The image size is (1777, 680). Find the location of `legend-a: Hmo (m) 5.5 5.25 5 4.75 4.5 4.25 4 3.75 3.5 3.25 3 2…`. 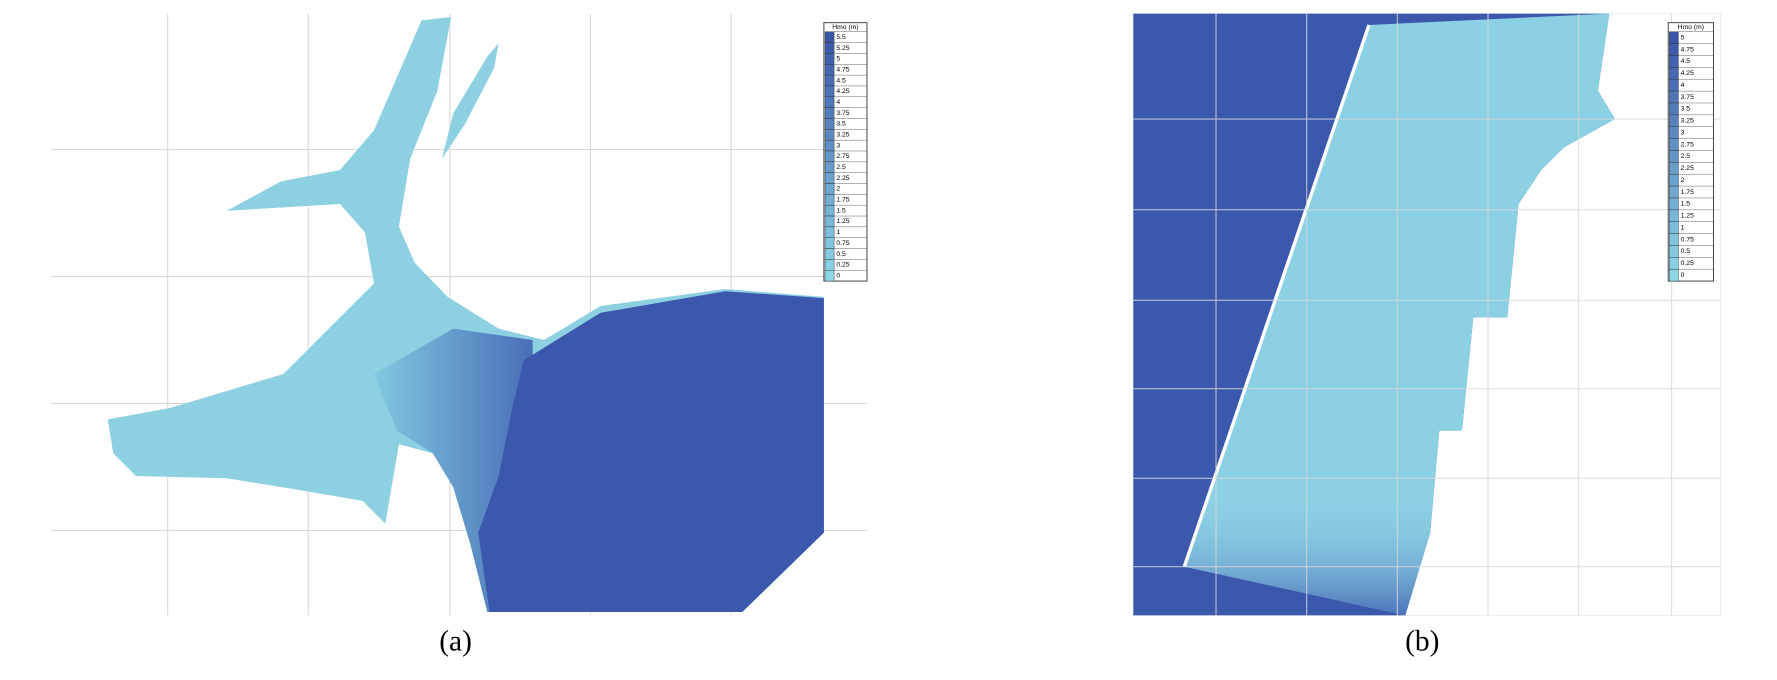

legend-a: Hmo (m) 5.5 5.25 5 4.75 4.5 4.25 4 3.75 3.5 3.25 3 2… is located at coordinates (845, 152).